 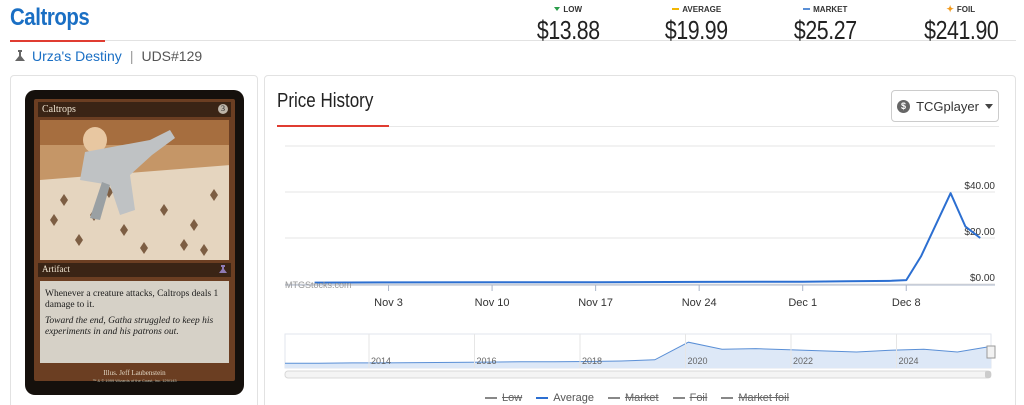 I want to click on legend-label: Average, so click(x=573, y=398).